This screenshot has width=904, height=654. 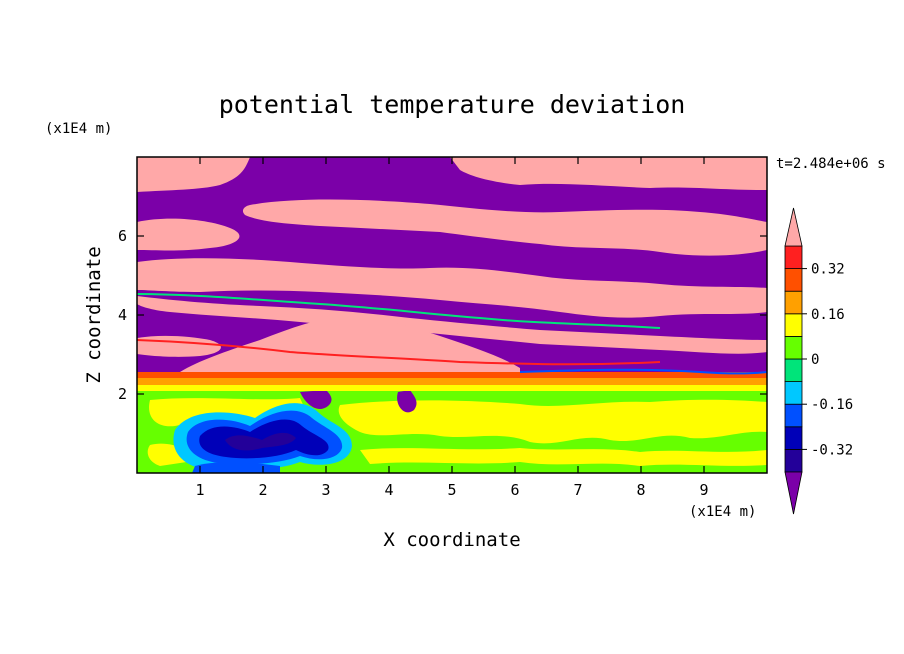 I want to click on colorbar-tick-label: 0.32, so click(x=828, y=270).